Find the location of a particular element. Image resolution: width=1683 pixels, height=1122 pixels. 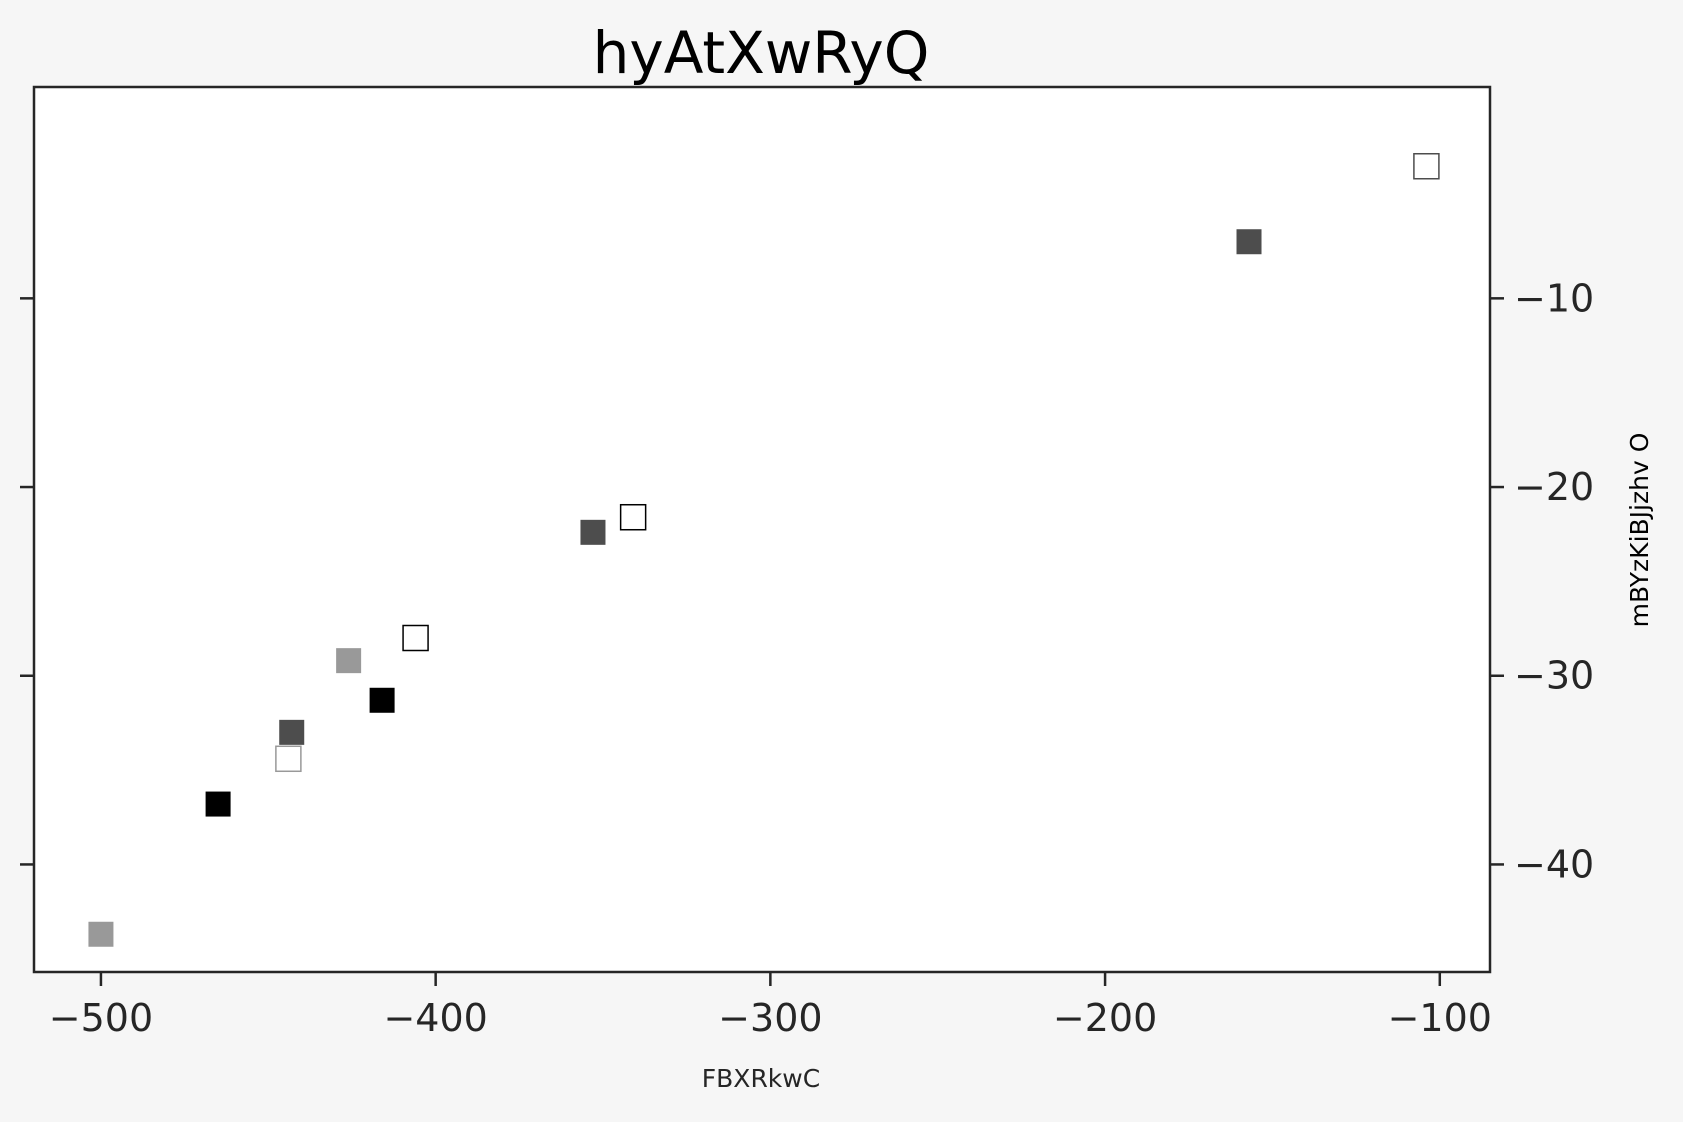

y-tick-label: −40 is located at coordinates (1554, 864).